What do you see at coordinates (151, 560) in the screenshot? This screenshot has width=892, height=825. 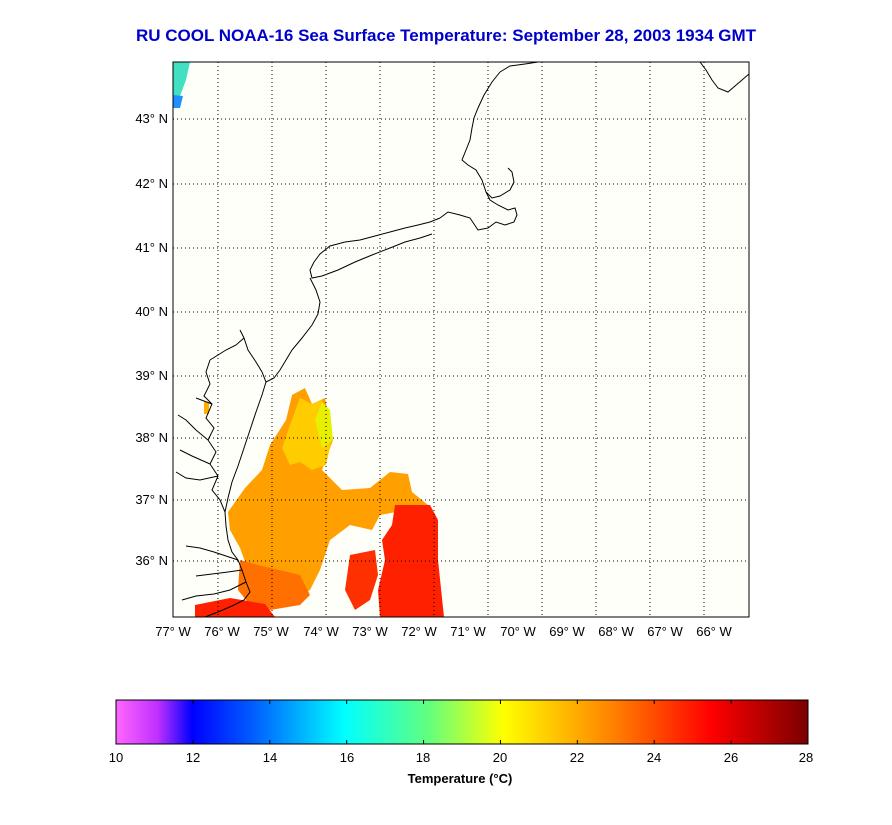 I see `lat-label: 36° N` at bounding box center [151, 560].